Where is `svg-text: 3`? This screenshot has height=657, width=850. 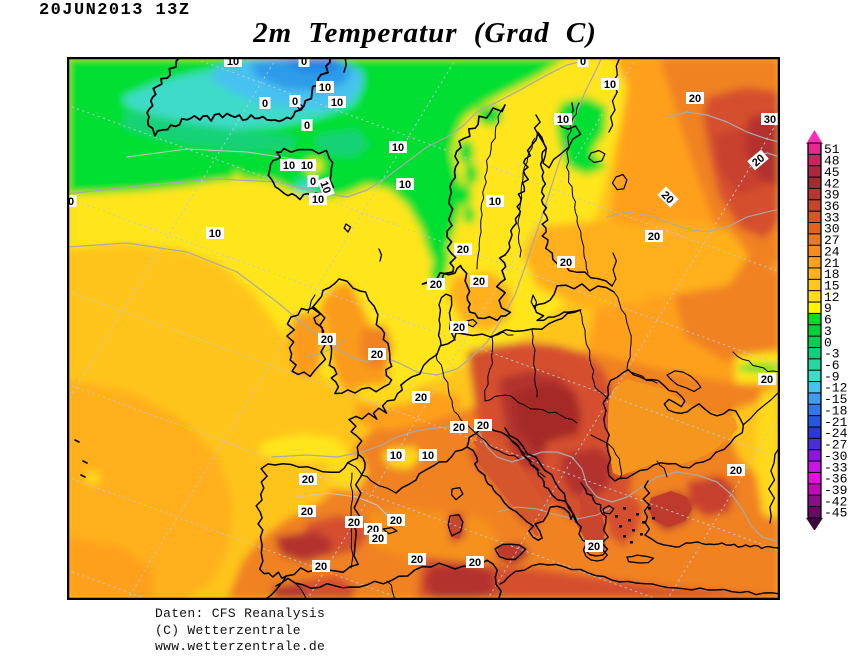 svg-text: 3 is located at coordinates (828, 331).